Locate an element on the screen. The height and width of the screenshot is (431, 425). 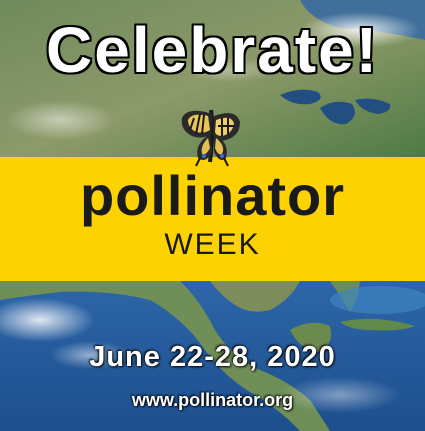
brand-subtitle: WEEK is located at coordinates (212, 244).